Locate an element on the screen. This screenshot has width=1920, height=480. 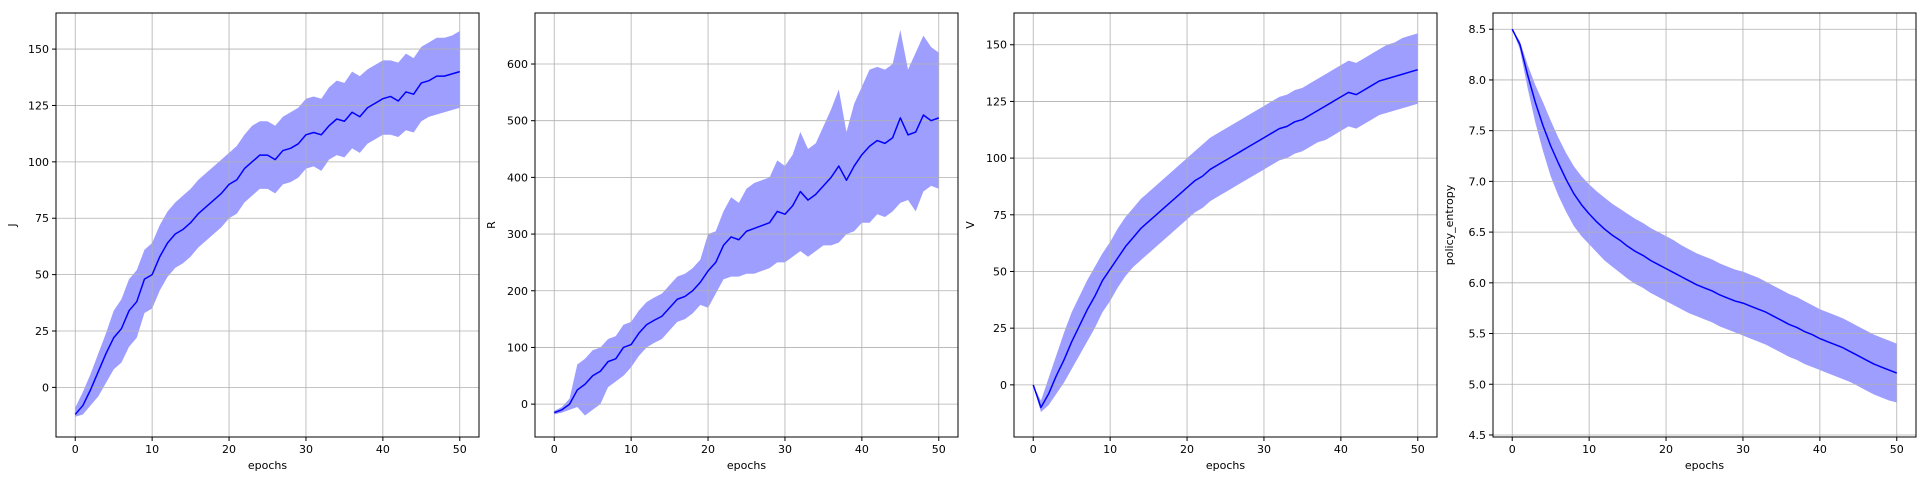
y-tick-label: 4.5 is located at coordinates (1478, 435).